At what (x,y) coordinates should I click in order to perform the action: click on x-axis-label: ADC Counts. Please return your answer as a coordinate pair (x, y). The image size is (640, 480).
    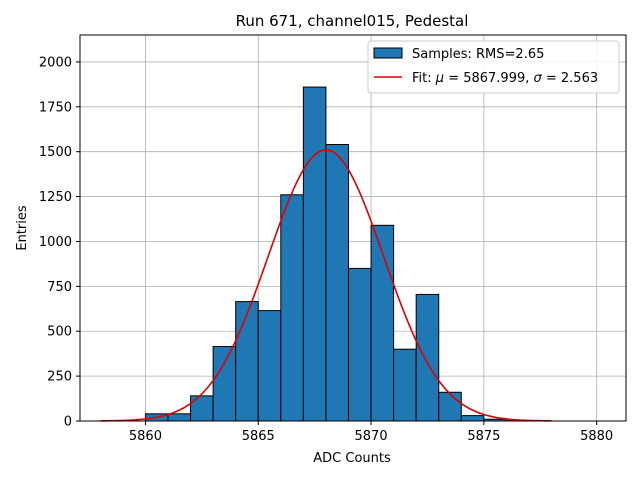
    Looking at the image, I should click on (352, 458).